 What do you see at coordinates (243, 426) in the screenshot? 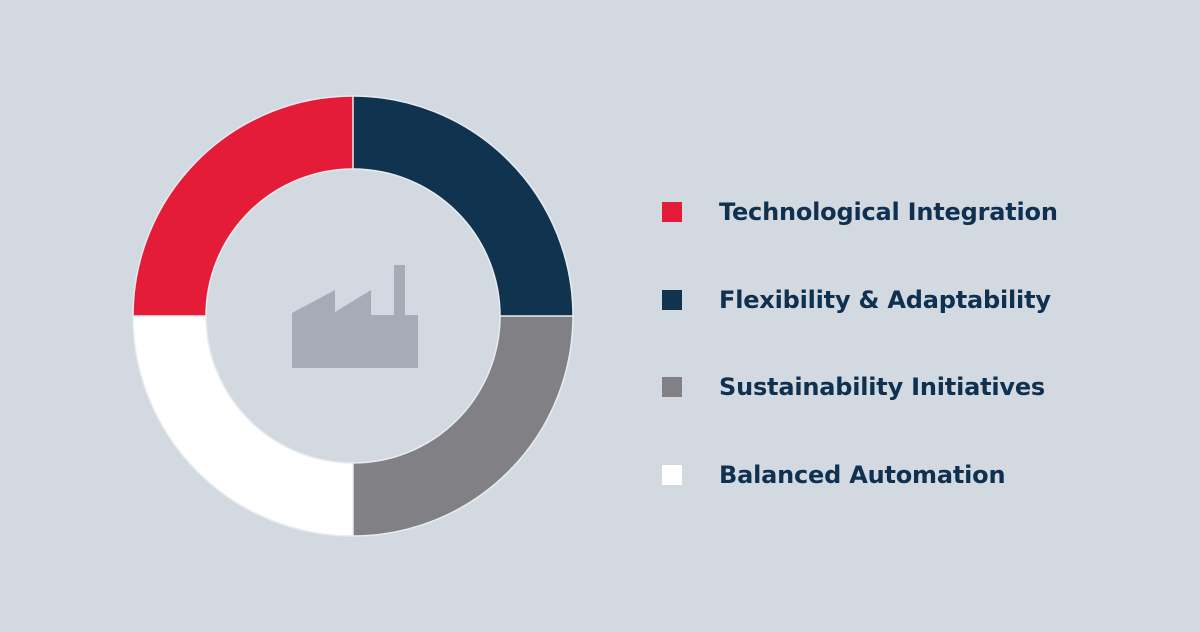
I see `segment-balanced-automation` at bounding box center [243, 426].